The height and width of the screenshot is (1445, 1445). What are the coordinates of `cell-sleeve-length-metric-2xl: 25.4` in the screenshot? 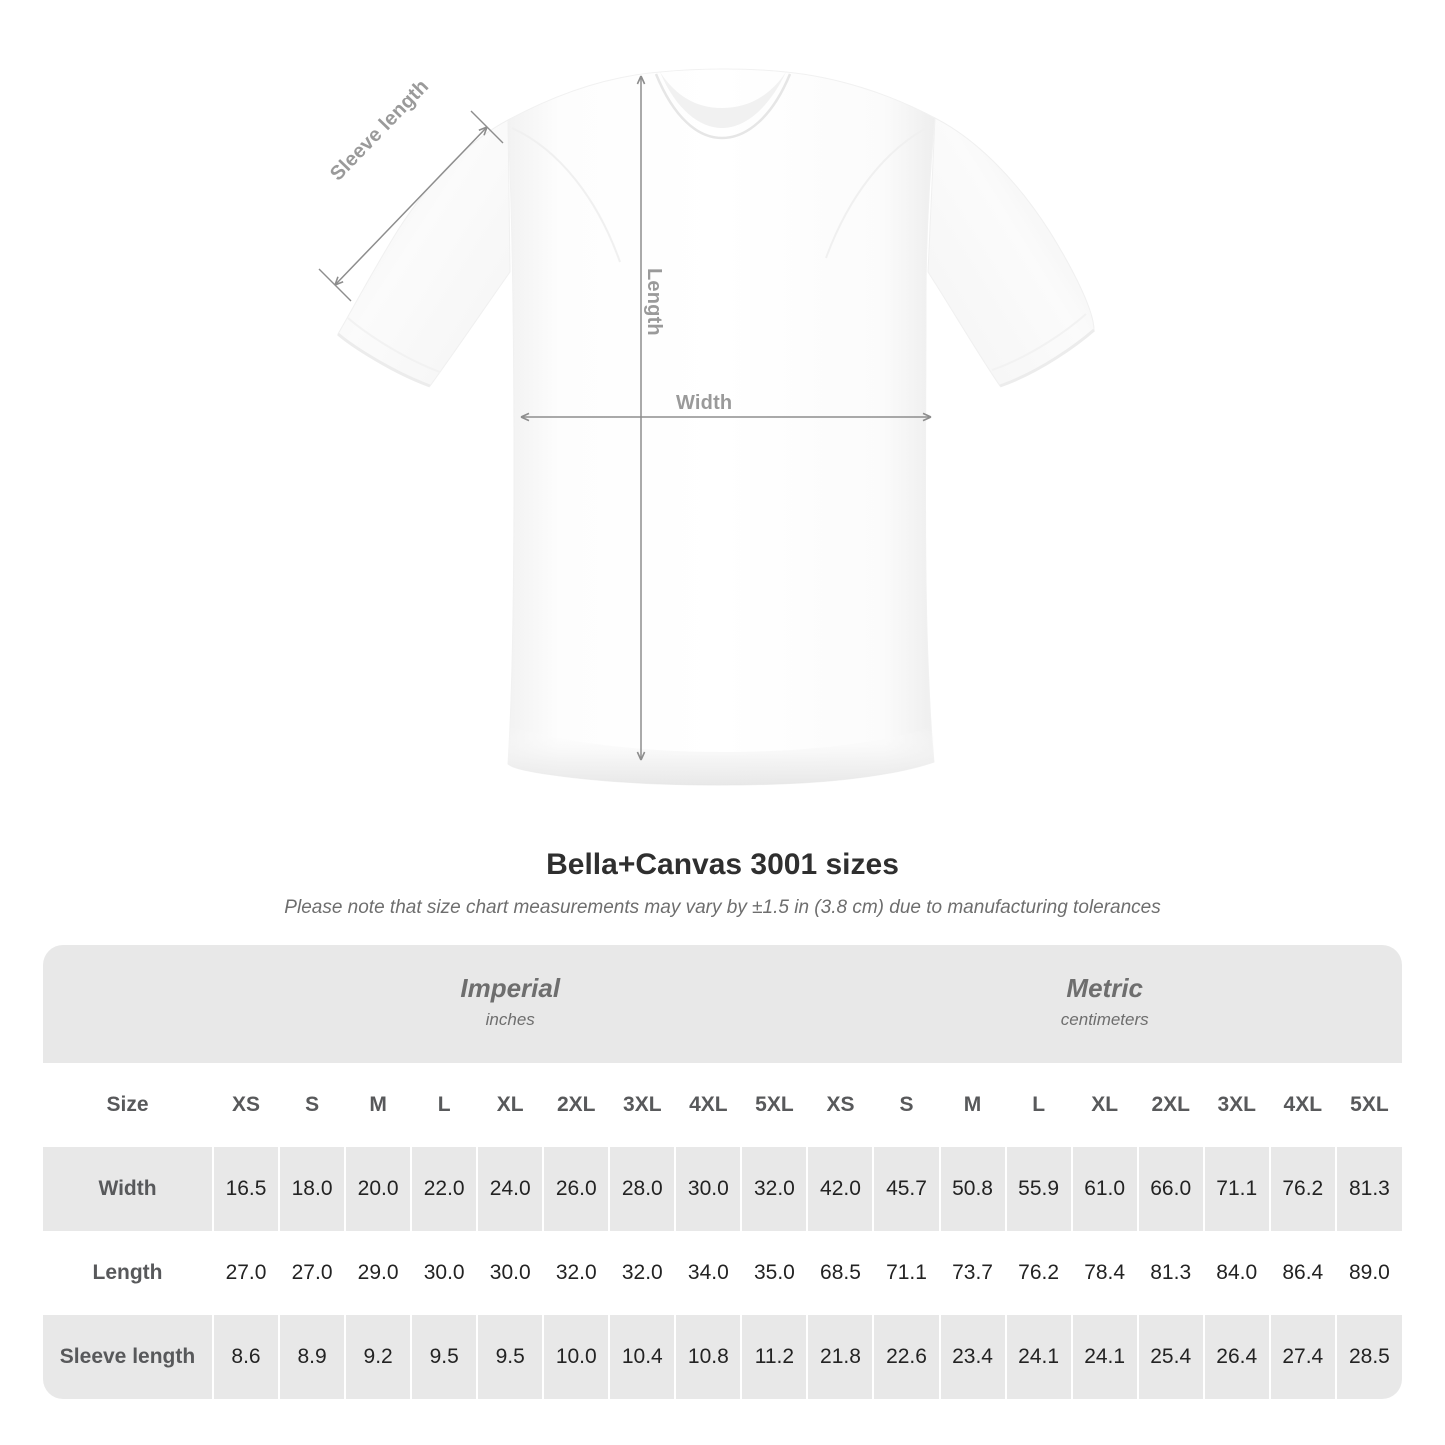 It's located at (1170, 1357).